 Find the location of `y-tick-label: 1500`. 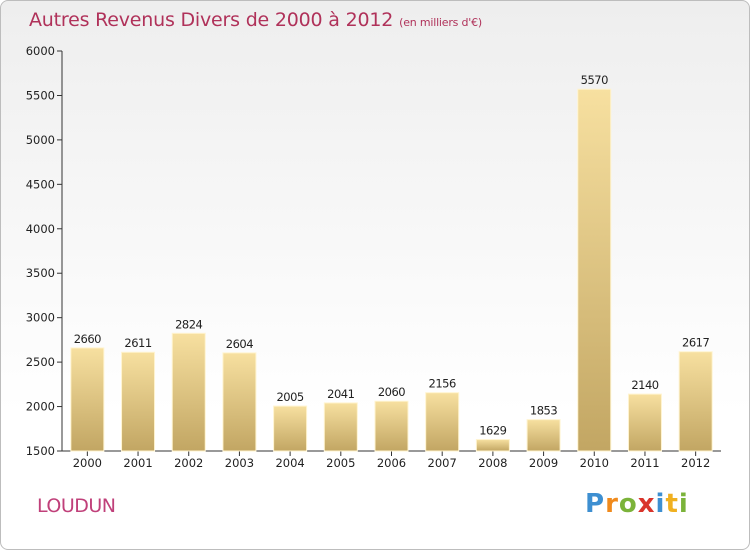

y-tick-label: 1500 is located at coordinates (40, 451).